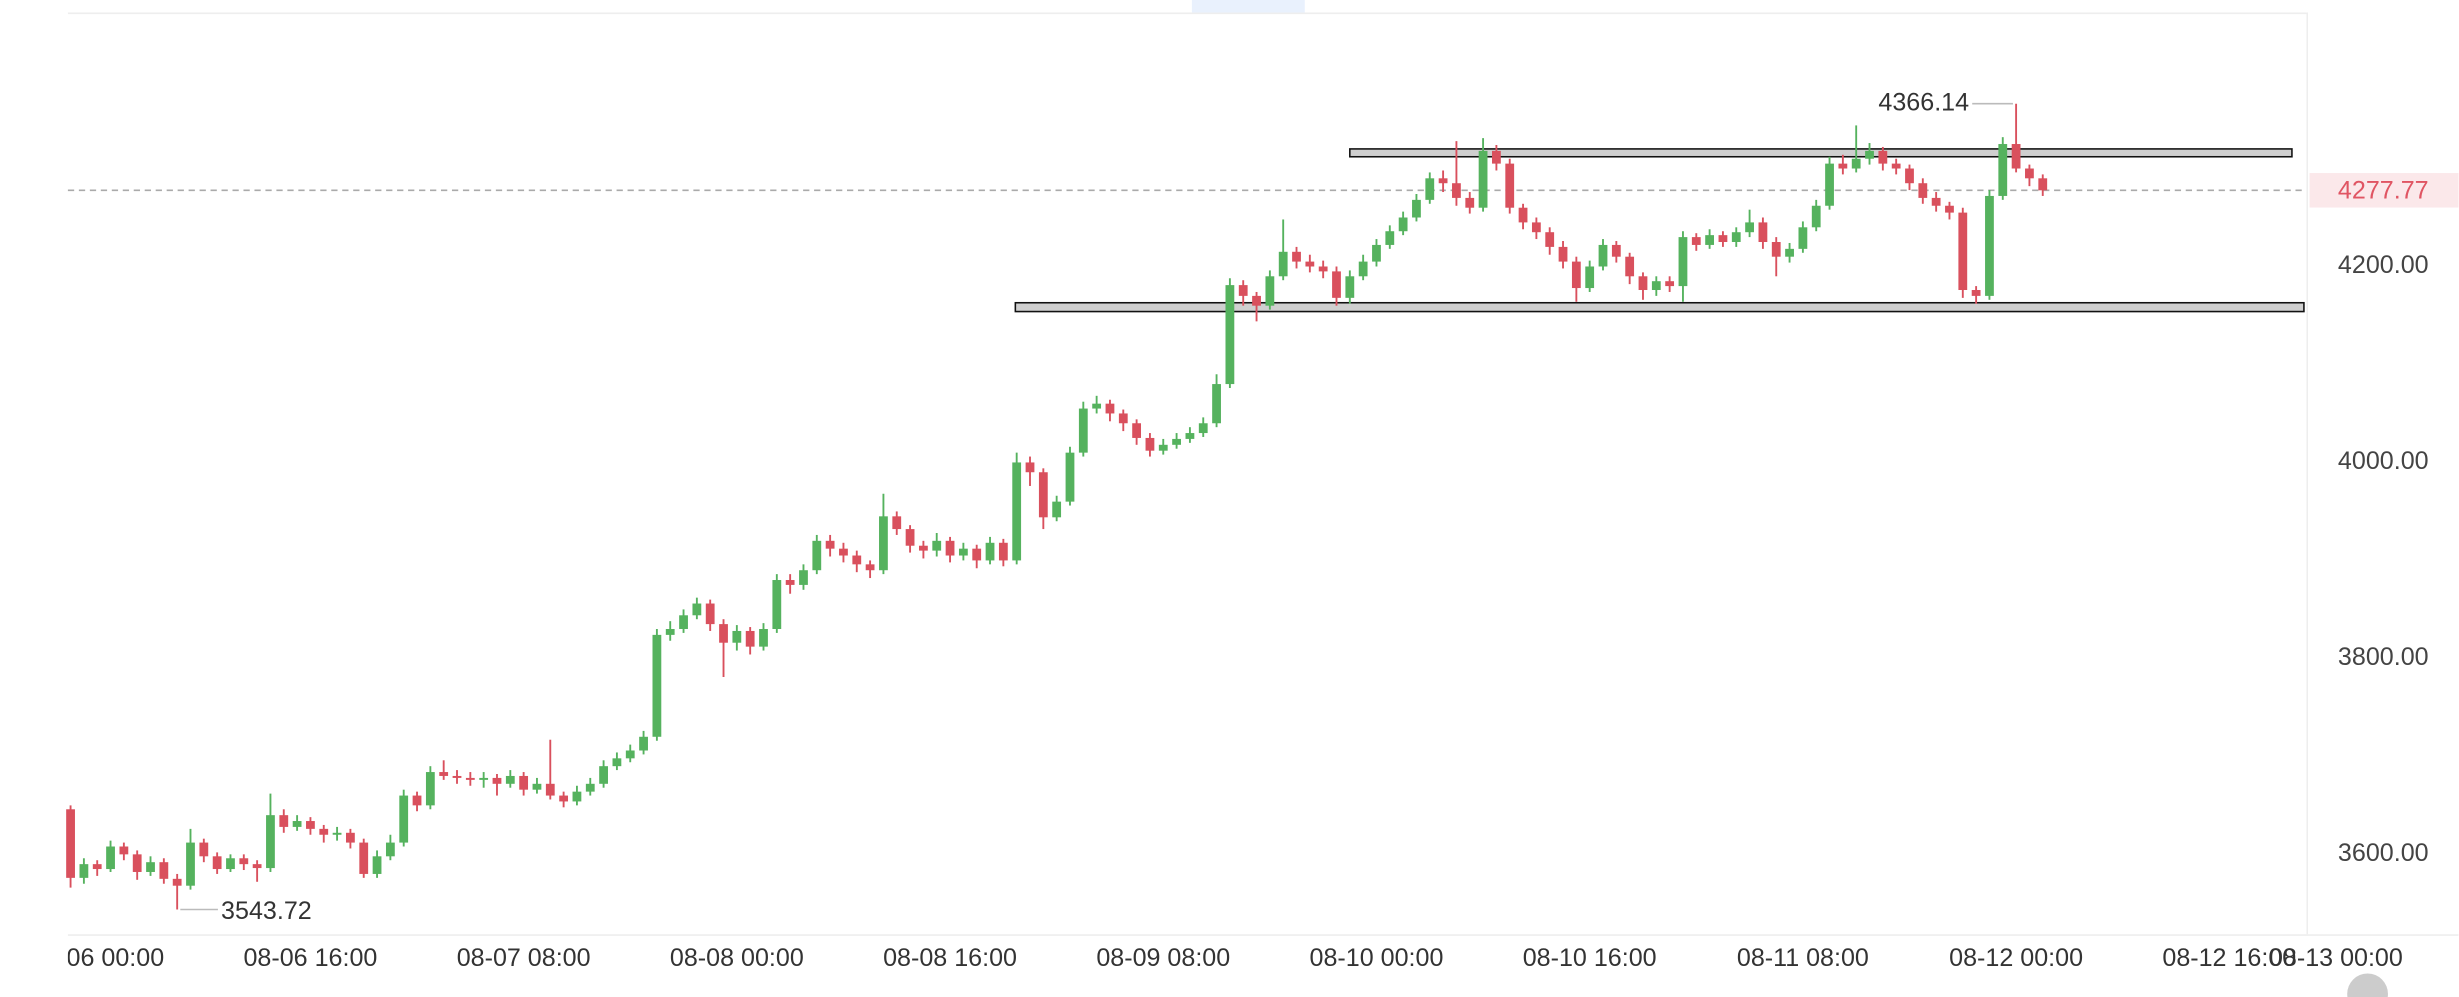 The height and width of the screenshot is (997, 2459). I want to click on x-tick-label: 08-08 16:00, so click(950, 958).